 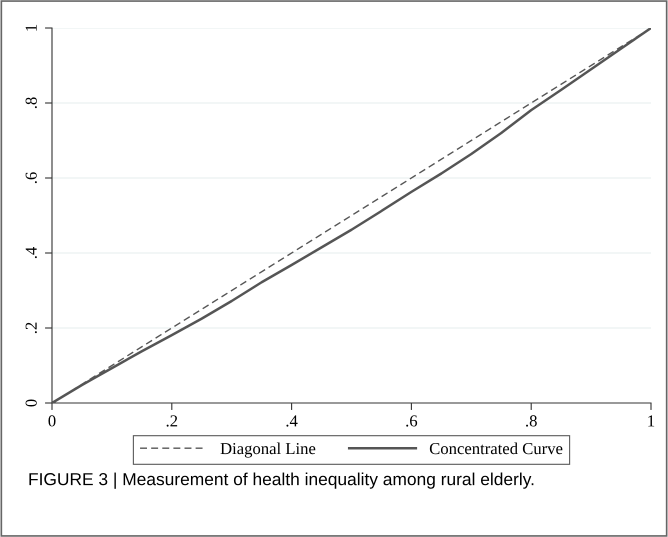 I want to click on x-tick-label: .8, so click(x=531, y=421).